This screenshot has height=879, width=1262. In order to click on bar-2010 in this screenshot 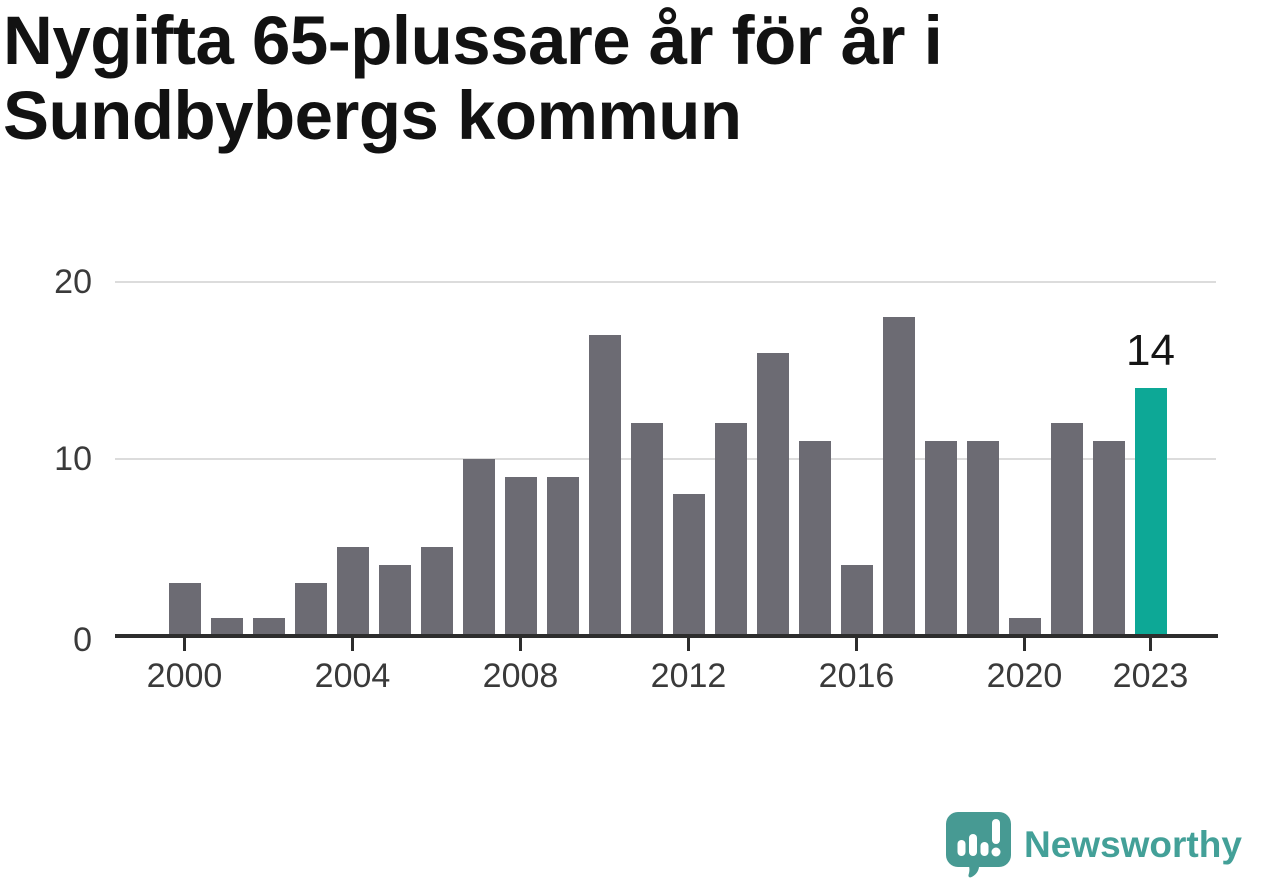, I will do `click(604, 484)`.